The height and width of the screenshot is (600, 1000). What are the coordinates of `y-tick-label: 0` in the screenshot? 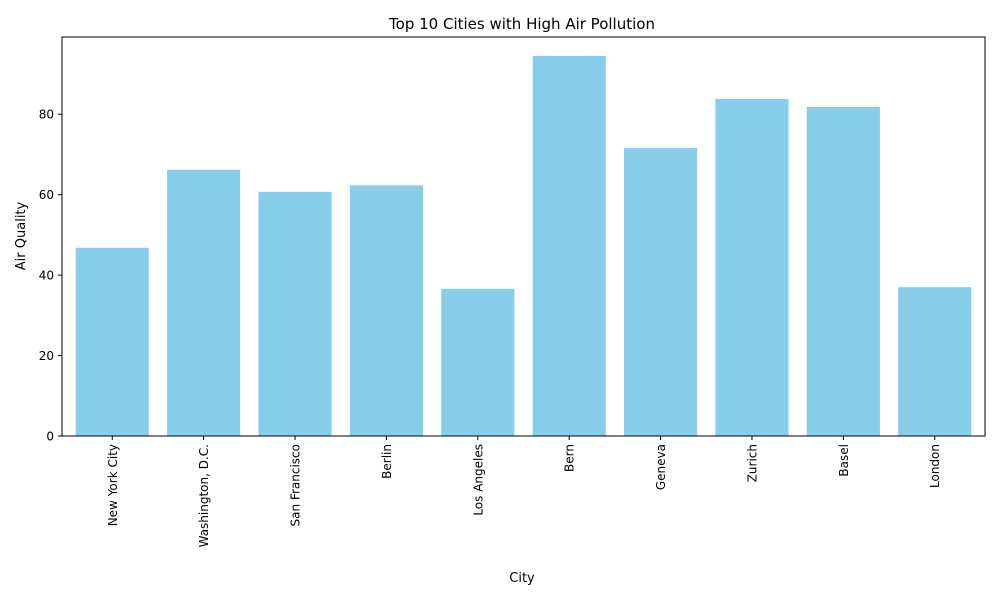 It's located at (50, 437).